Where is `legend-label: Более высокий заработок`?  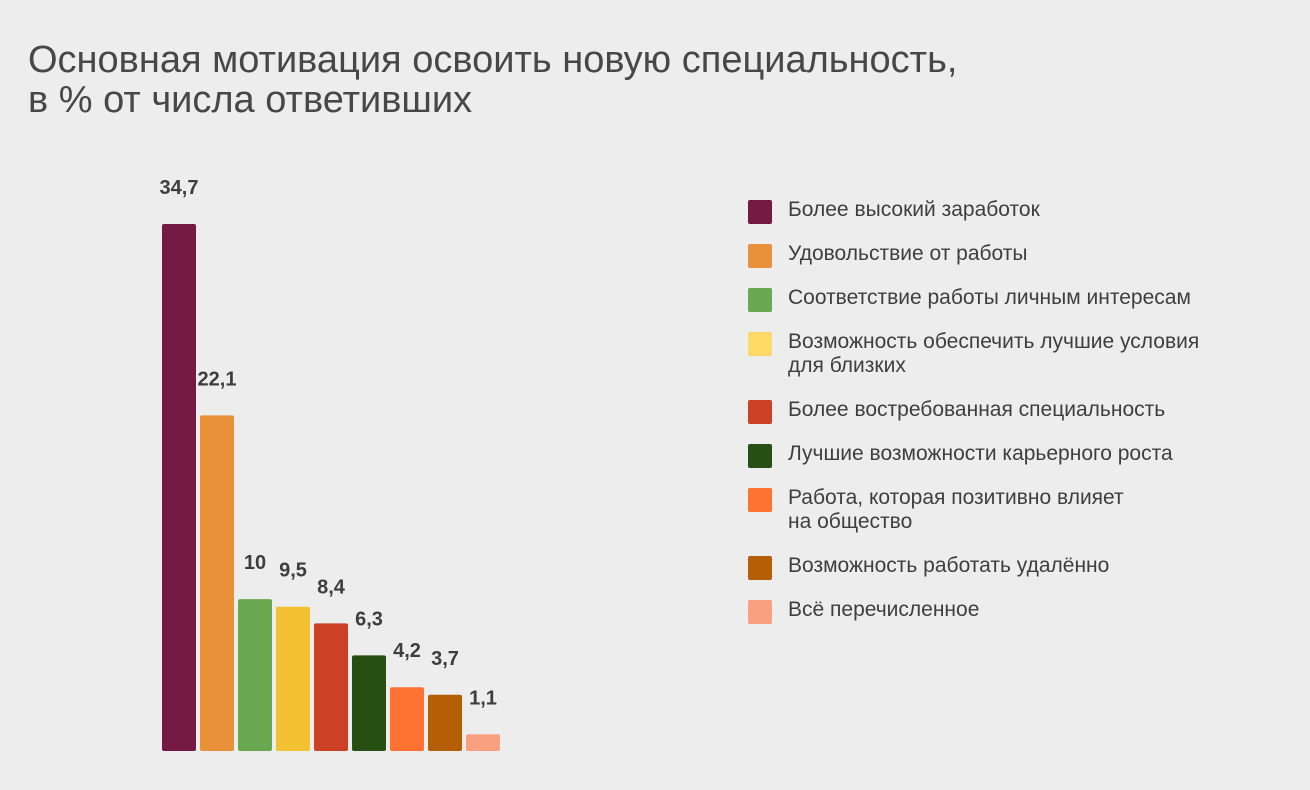
legend-label: Более высокий заработок is located at coordinates (914, 209).